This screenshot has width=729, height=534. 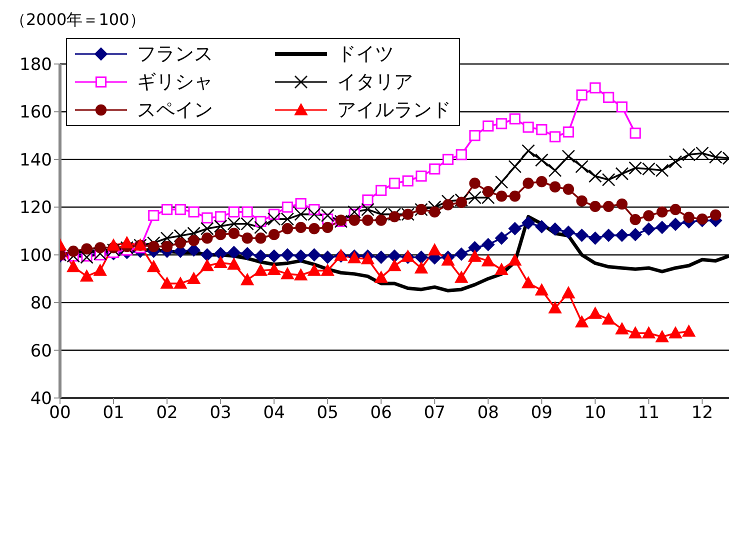 What do you see at coordinates (394, 110) in the screenshot?
I see `legend-label: アイルランド` at bounding box center [394, 110].